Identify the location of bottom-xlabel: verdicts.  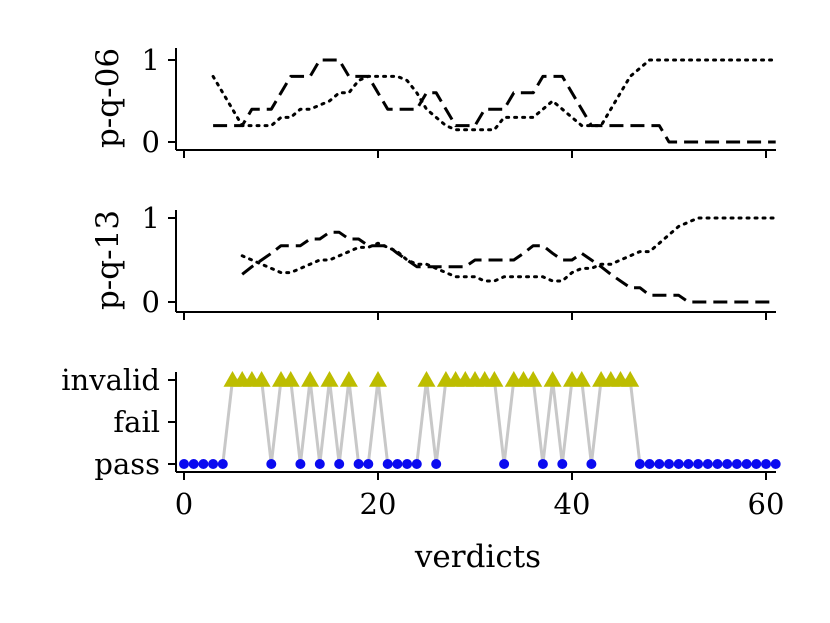
(477, 557).